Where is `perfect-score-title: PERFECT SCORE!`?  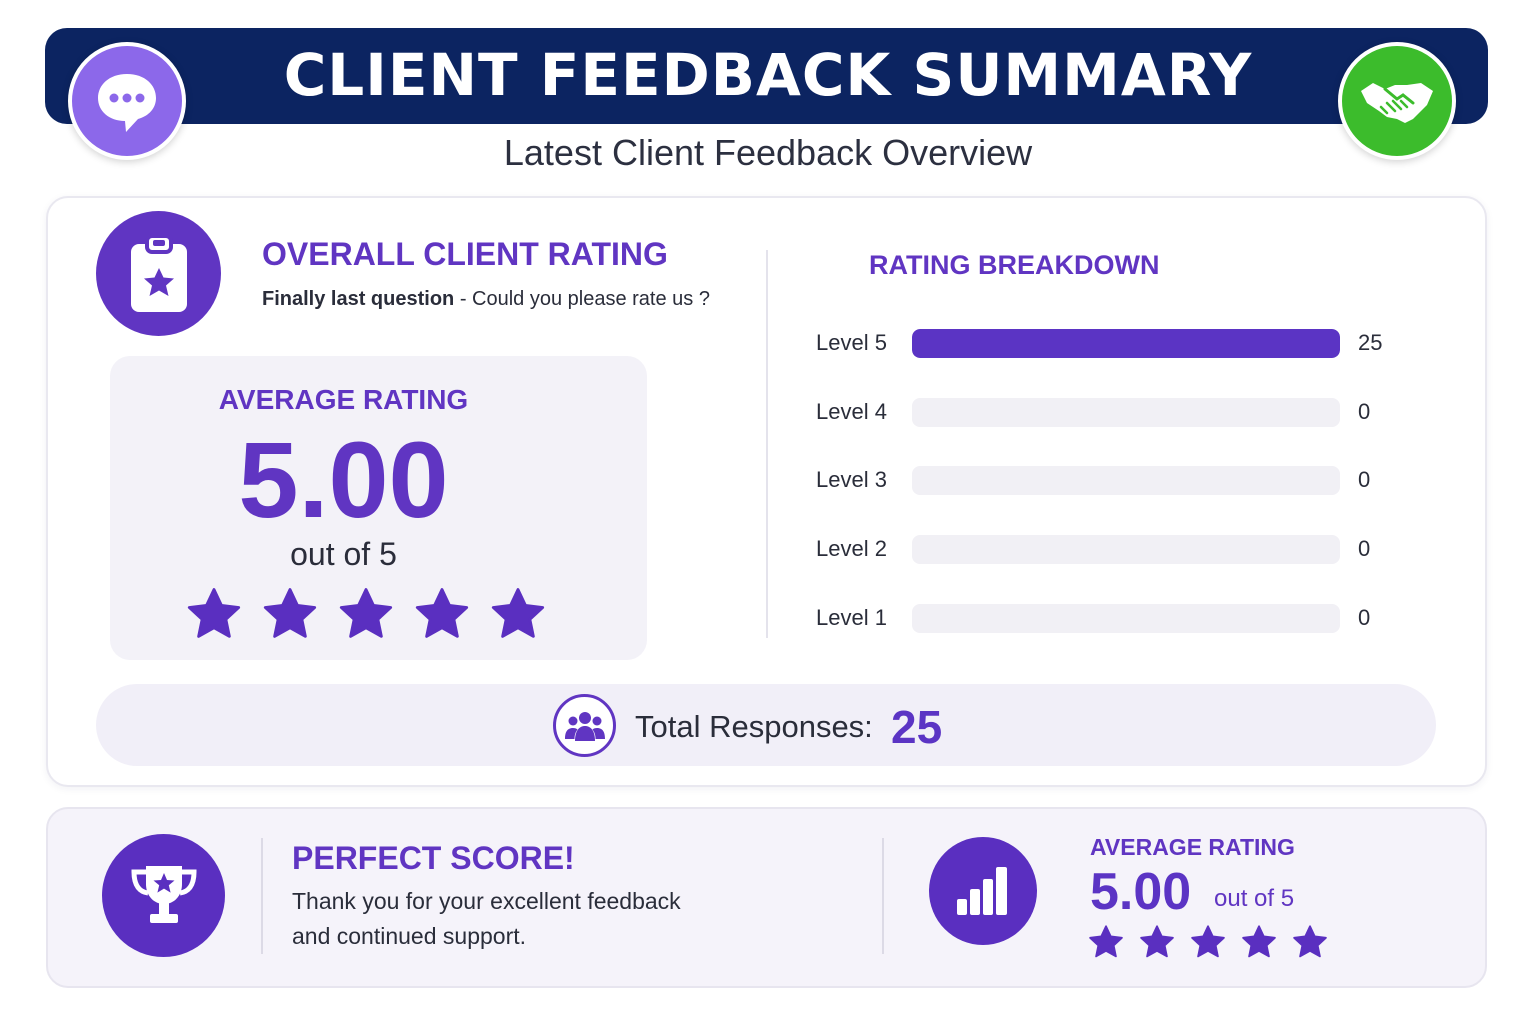
perfect-score-title: PERFECT SCORE! is located at coordinates (433, 858).